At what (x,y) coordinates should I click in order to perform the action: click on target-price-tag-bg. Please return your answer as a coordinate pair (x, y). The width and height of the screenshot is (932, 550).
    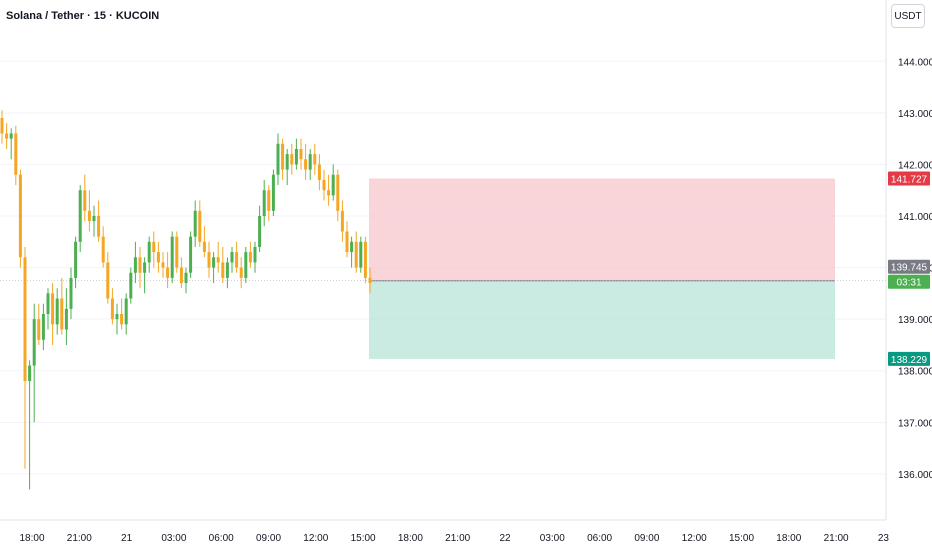
    Looking at the image, I should click on (909, 358).